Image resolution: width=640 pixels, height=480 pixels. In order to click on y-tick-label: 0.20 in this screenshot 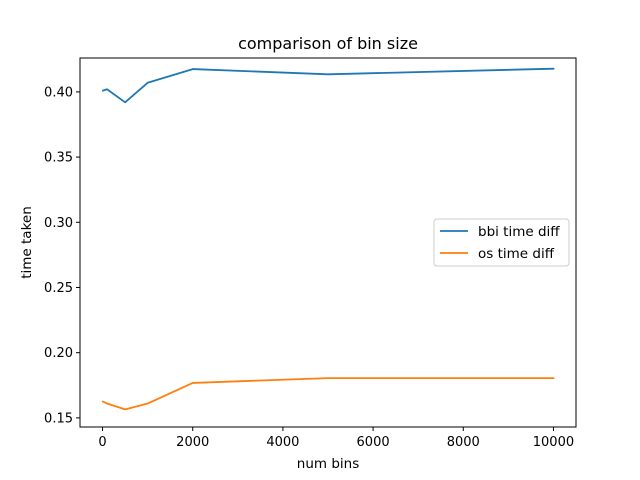, I will do `click(58, 353)`.